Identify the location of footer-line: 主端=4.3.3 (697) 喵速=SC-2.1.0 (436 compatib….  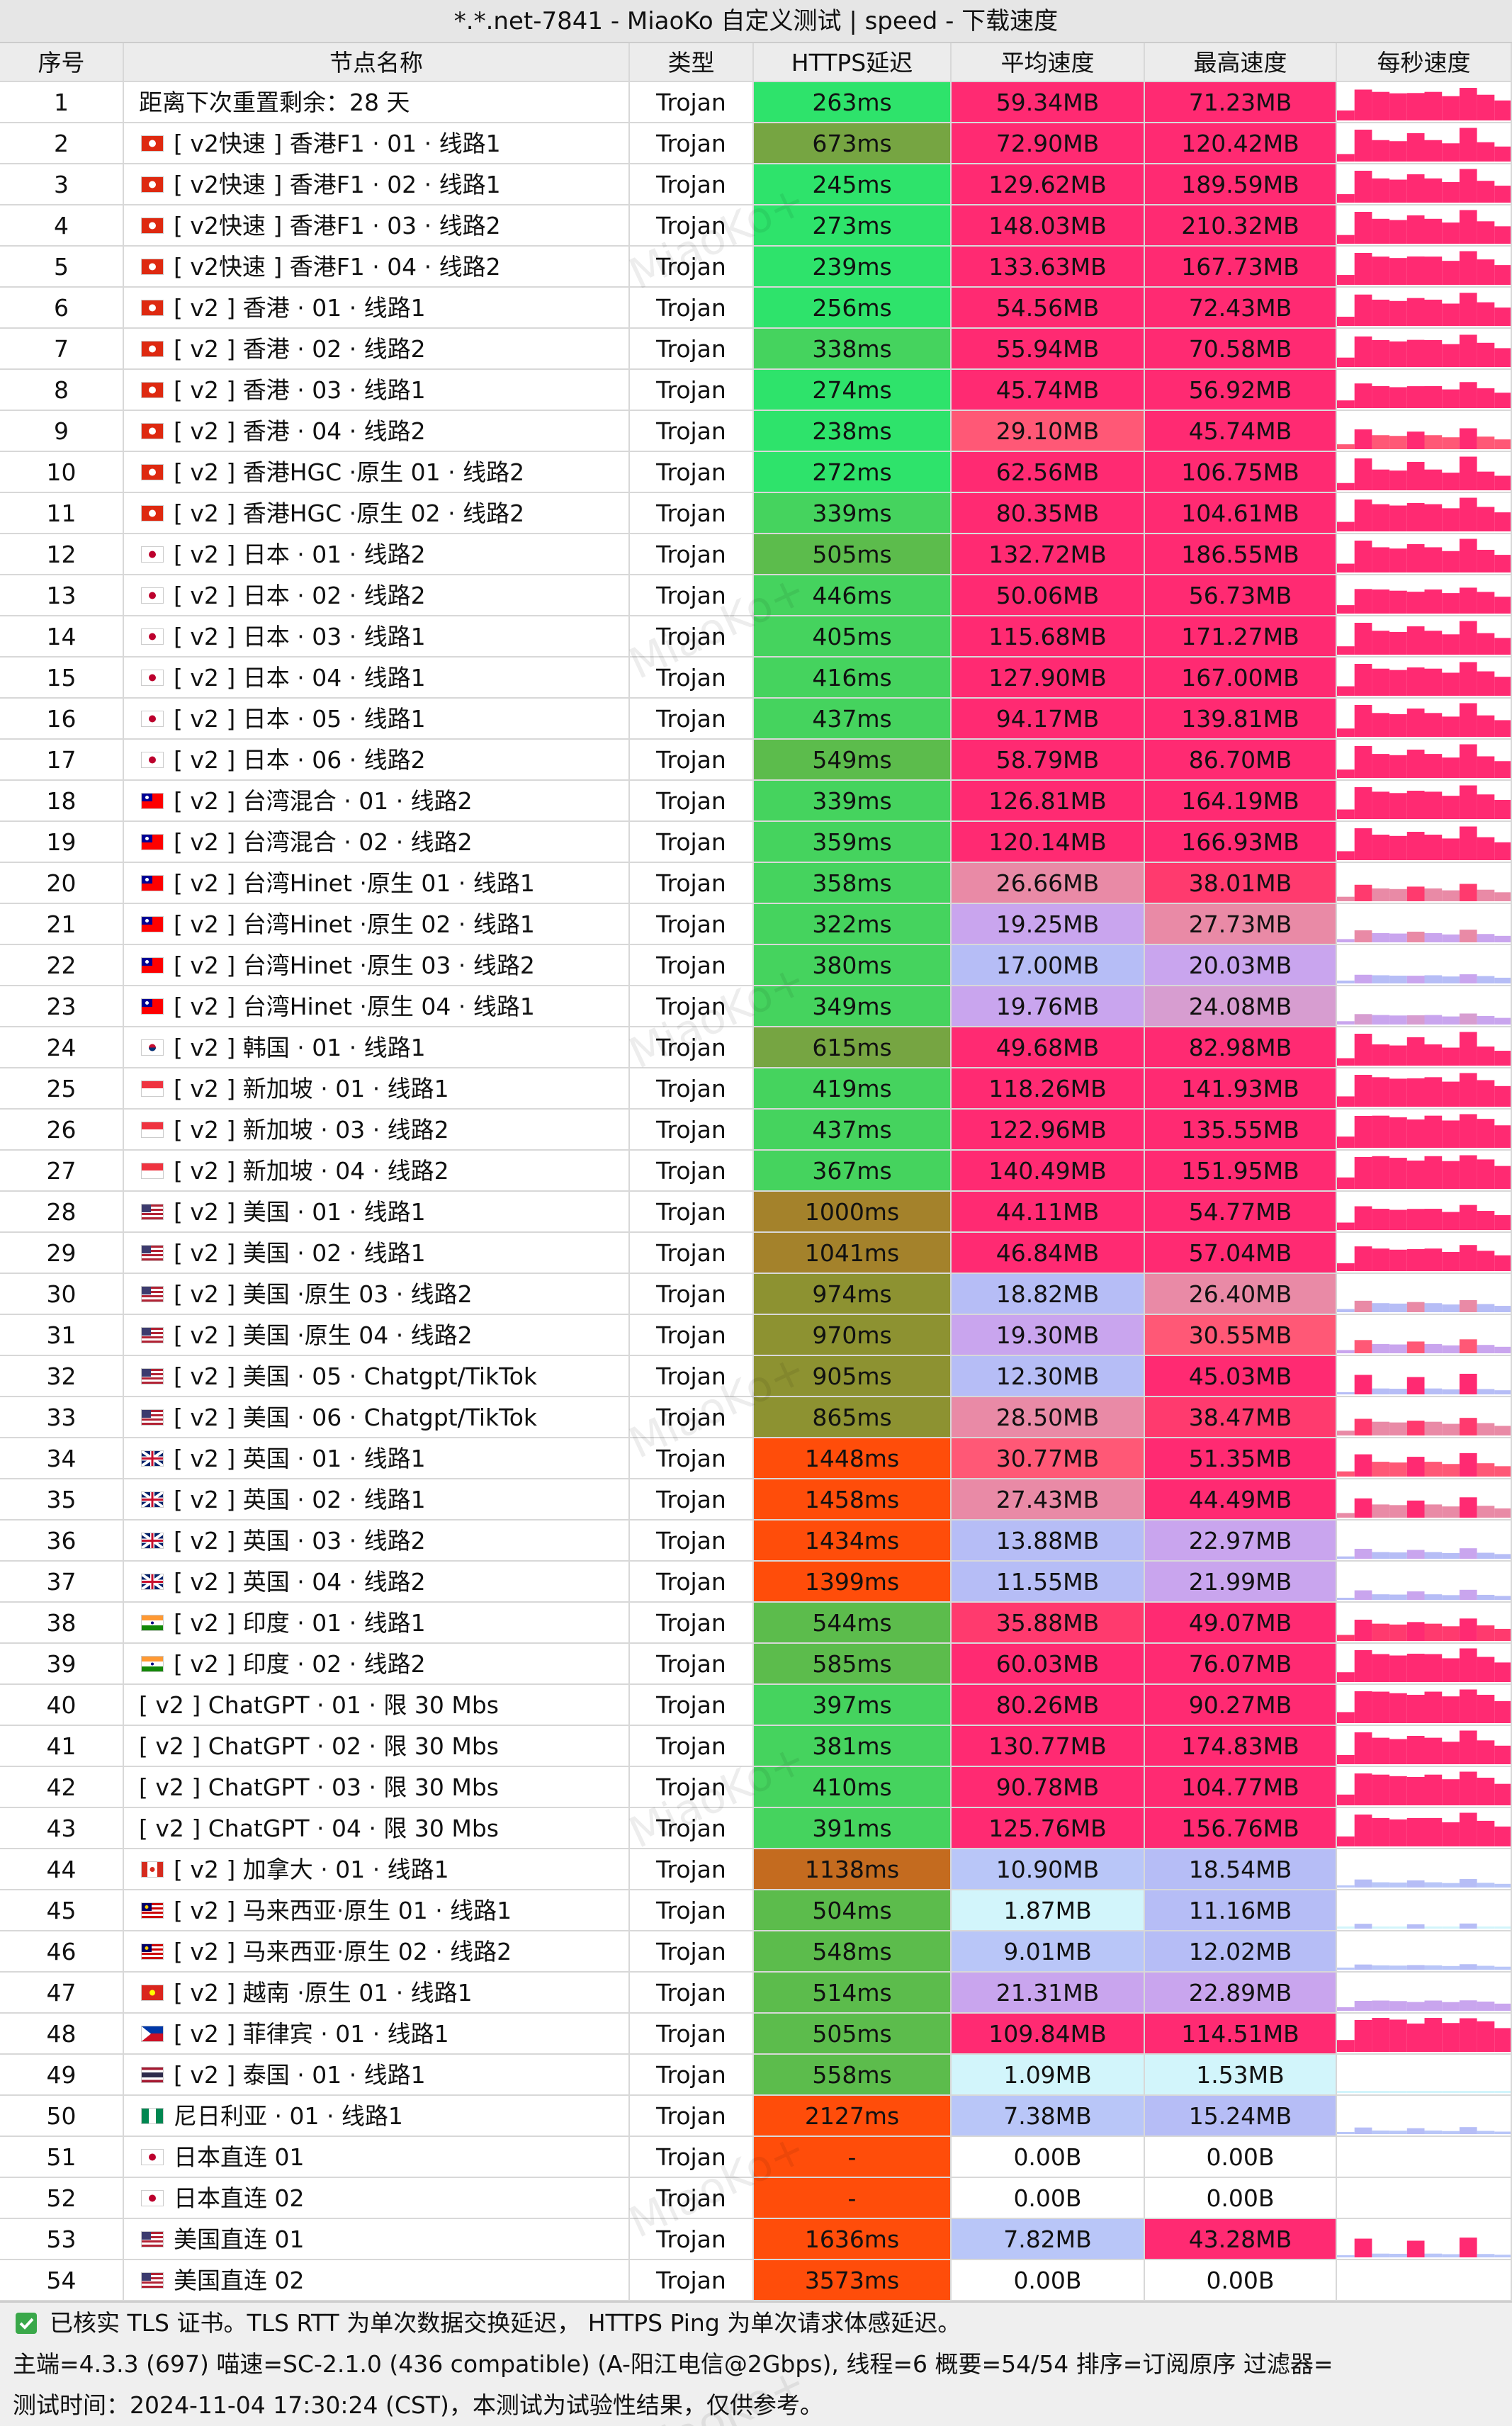
(673, 2364).